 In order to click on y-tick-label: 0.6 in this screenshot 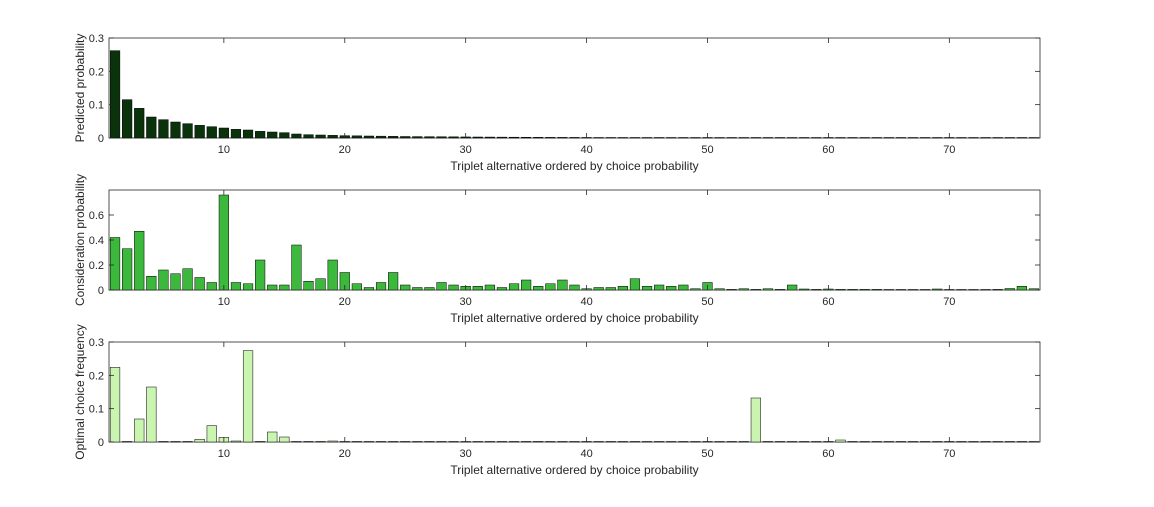, I will do `click(96, 216)`.